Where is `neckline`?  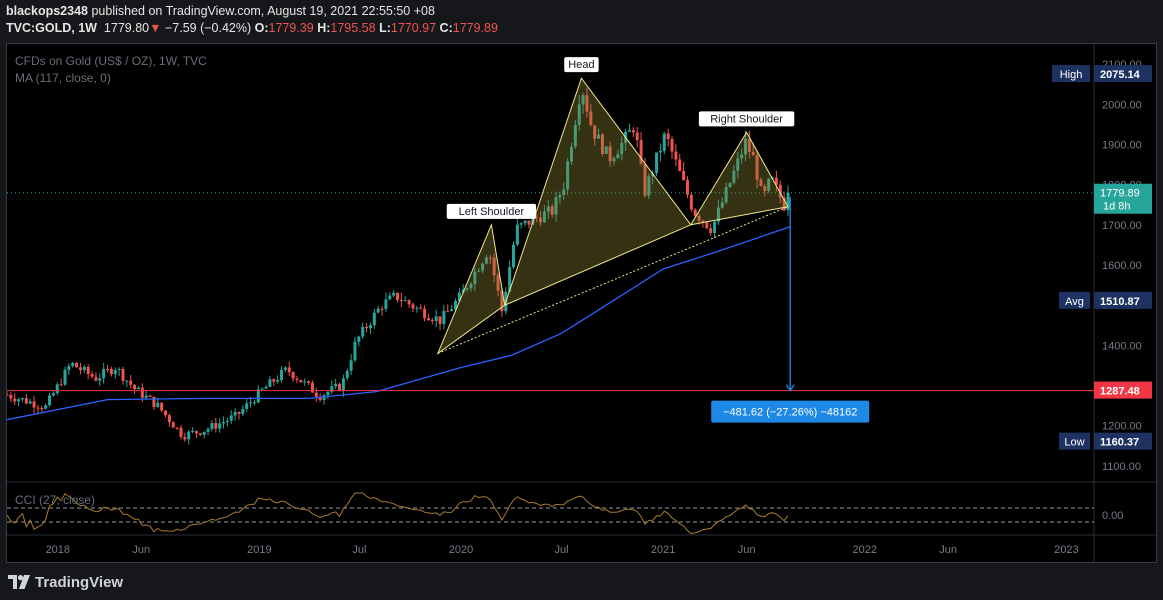
neckline is located at coordinates (613, 280).